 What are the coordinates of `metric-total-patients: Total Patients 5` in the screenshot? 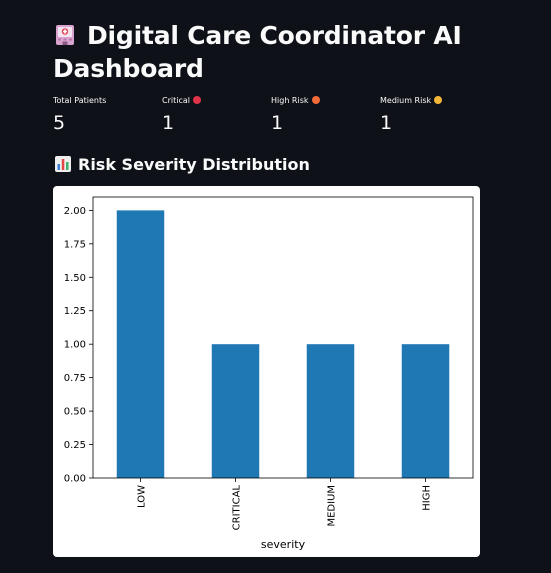 It's located at (79, 115).